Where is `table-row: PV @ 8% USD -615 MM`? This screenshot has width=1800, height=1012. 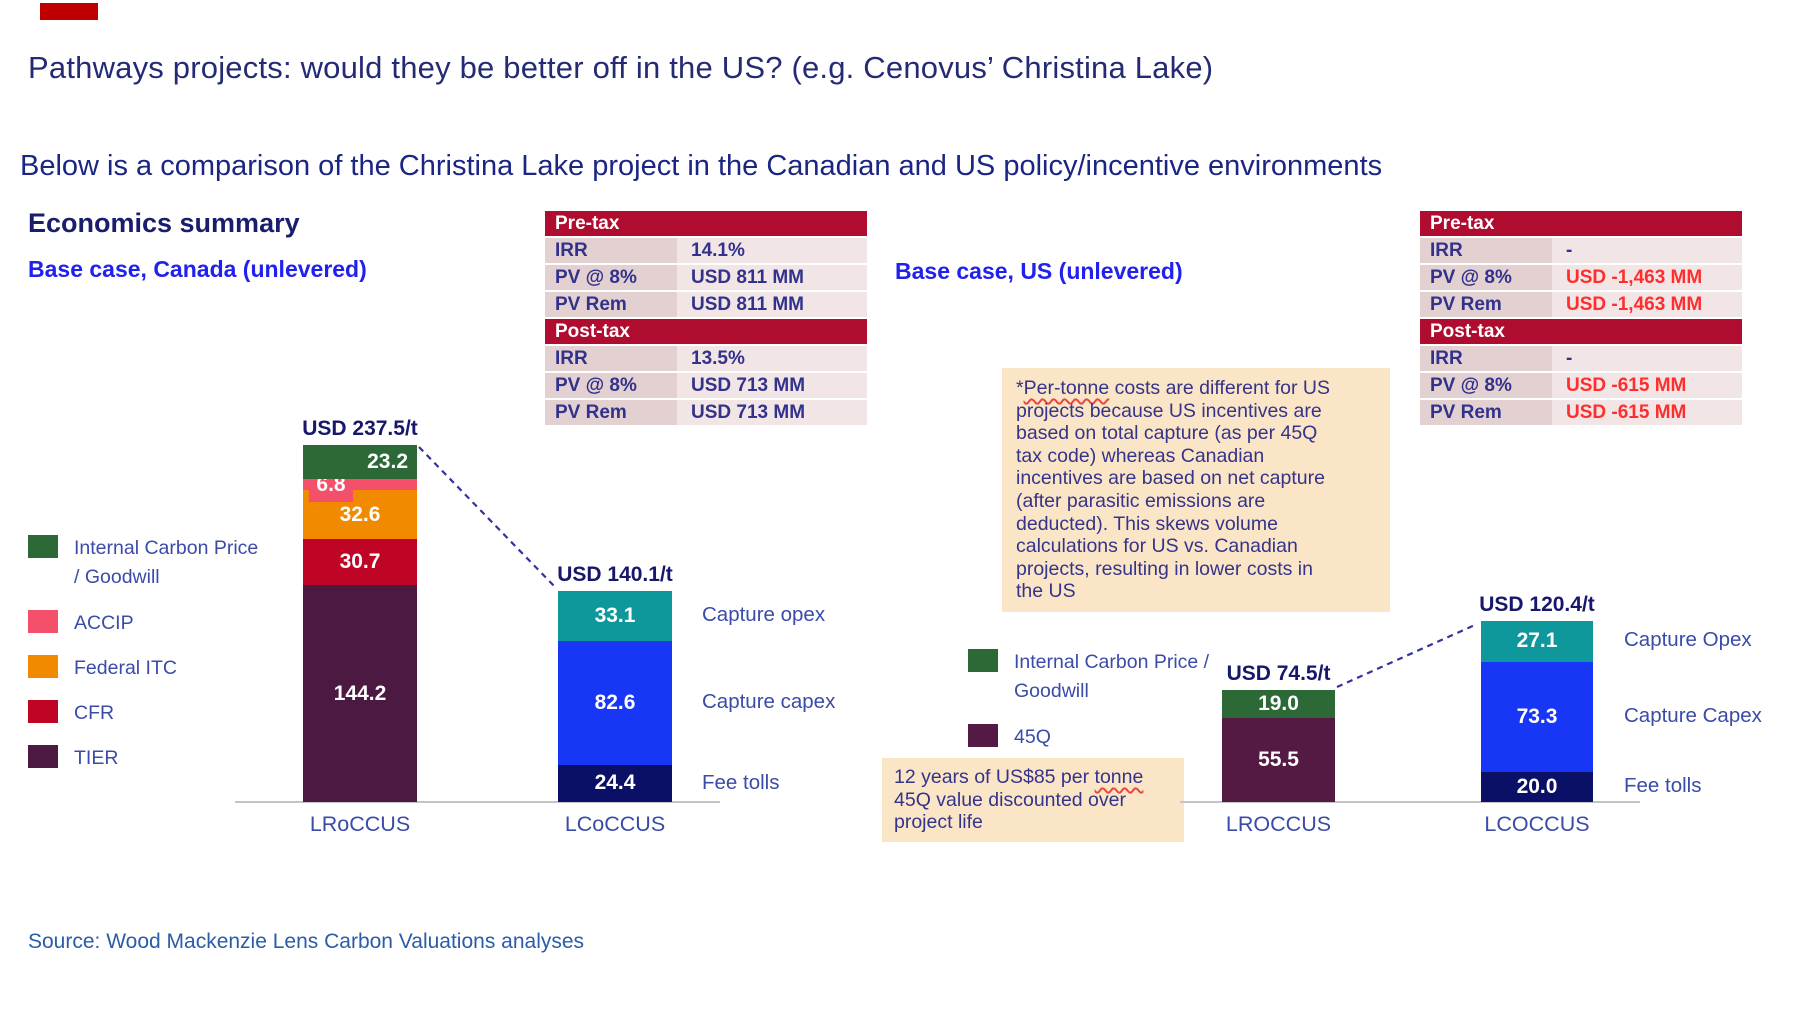 table-row: PV @ 8% USD -615 MM is located at coordinates (1581, 386).